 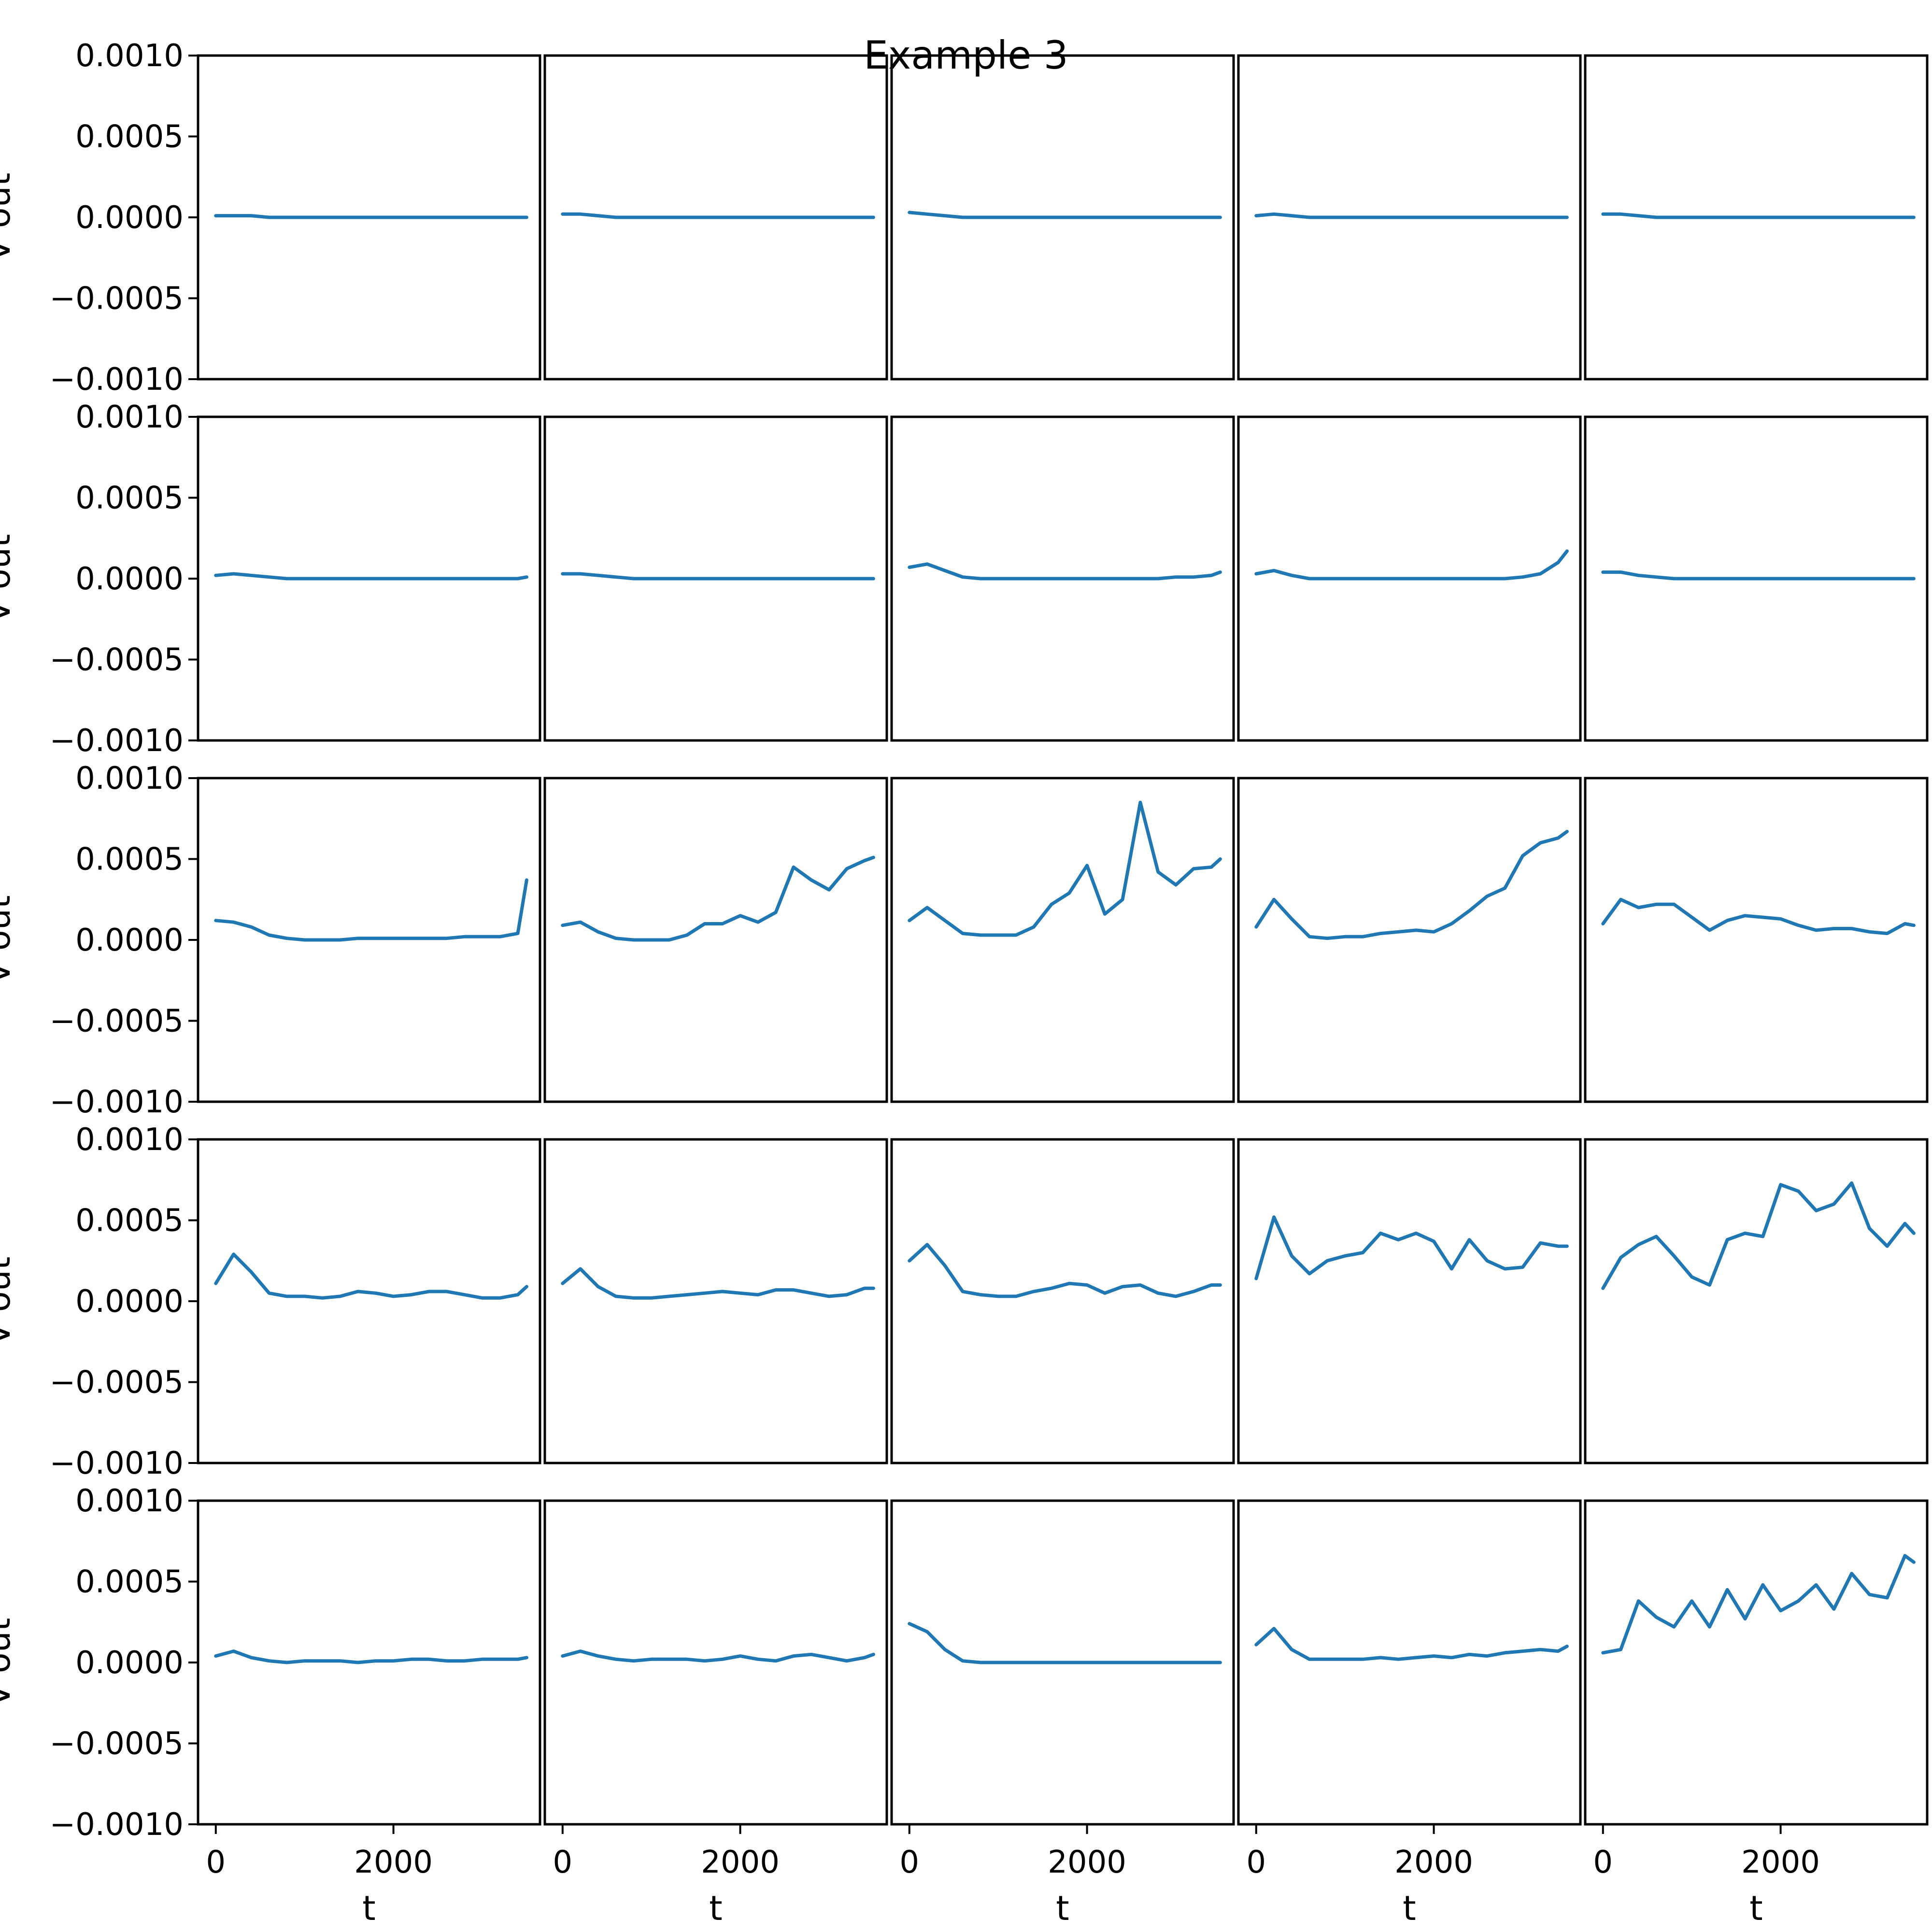 I want to click on subplot-r1-c3, so click(x=1062, y=217).